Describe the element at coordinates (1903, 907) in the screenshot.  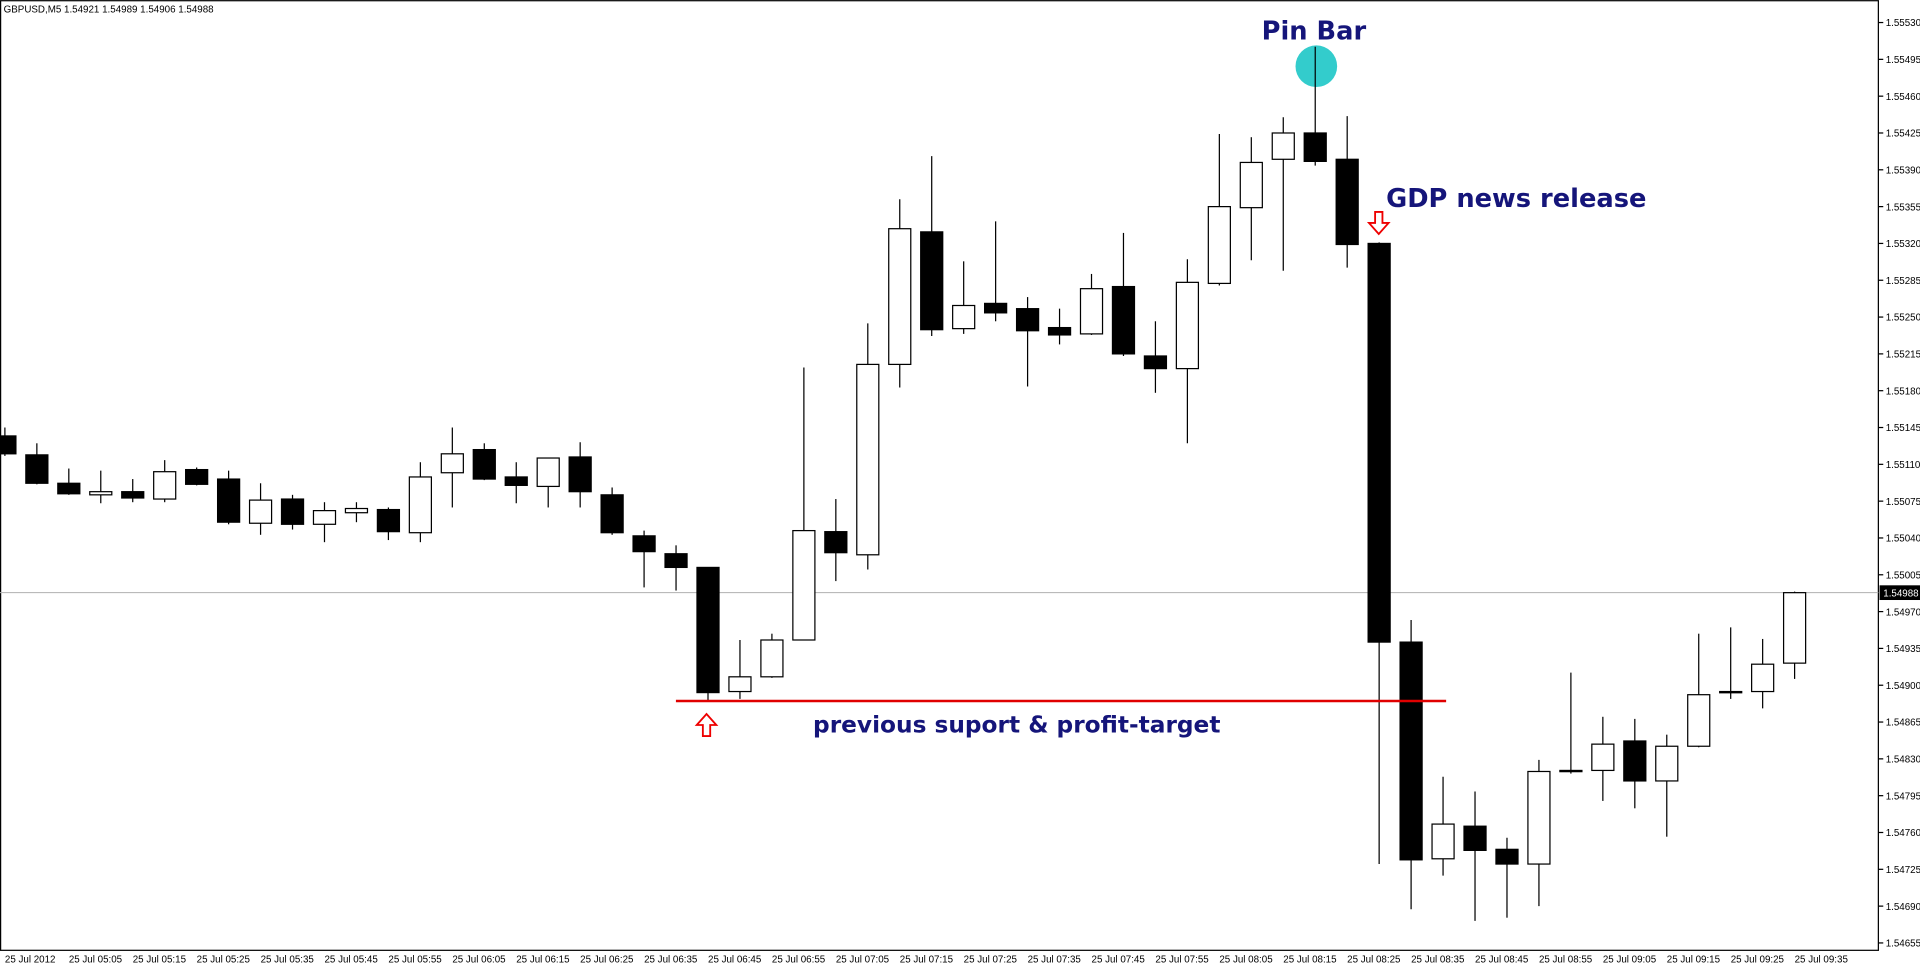
I see `y-tick-label: 1.54690` at that location.